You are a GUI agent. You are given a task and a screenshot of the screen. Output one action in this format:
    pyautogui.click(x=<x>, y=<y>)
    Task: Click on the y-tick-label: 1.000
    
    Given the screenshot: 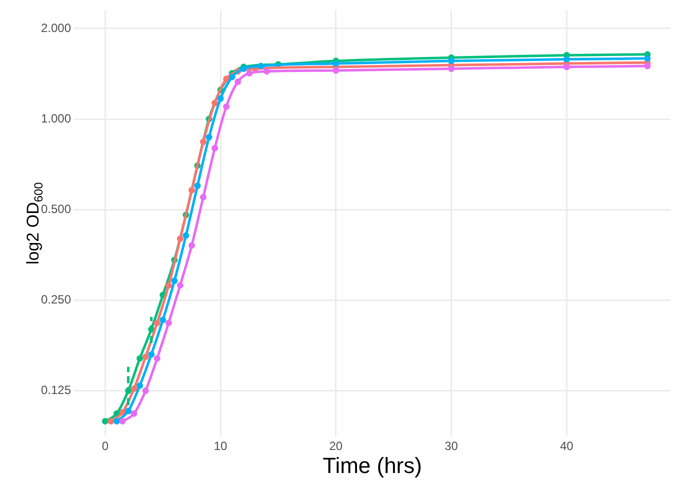 What is the action you would take?
    pyautogui.click(x=56, y=118)
    